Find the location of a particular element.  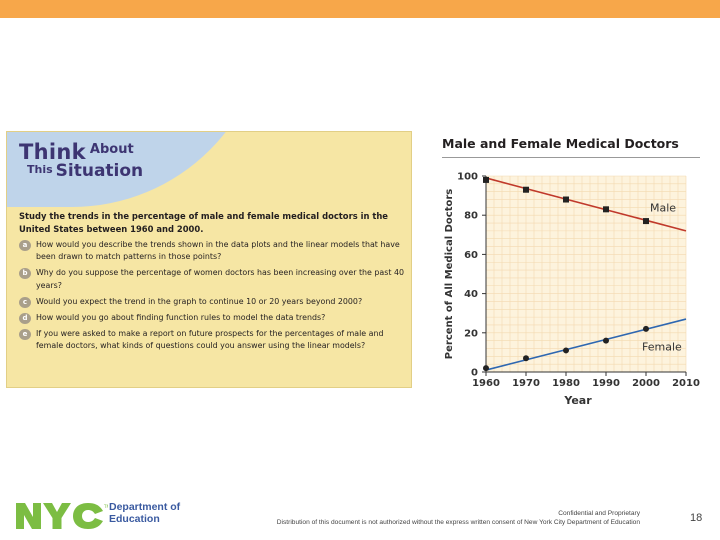

department-line2: Education is located at coordinates (134, 519).